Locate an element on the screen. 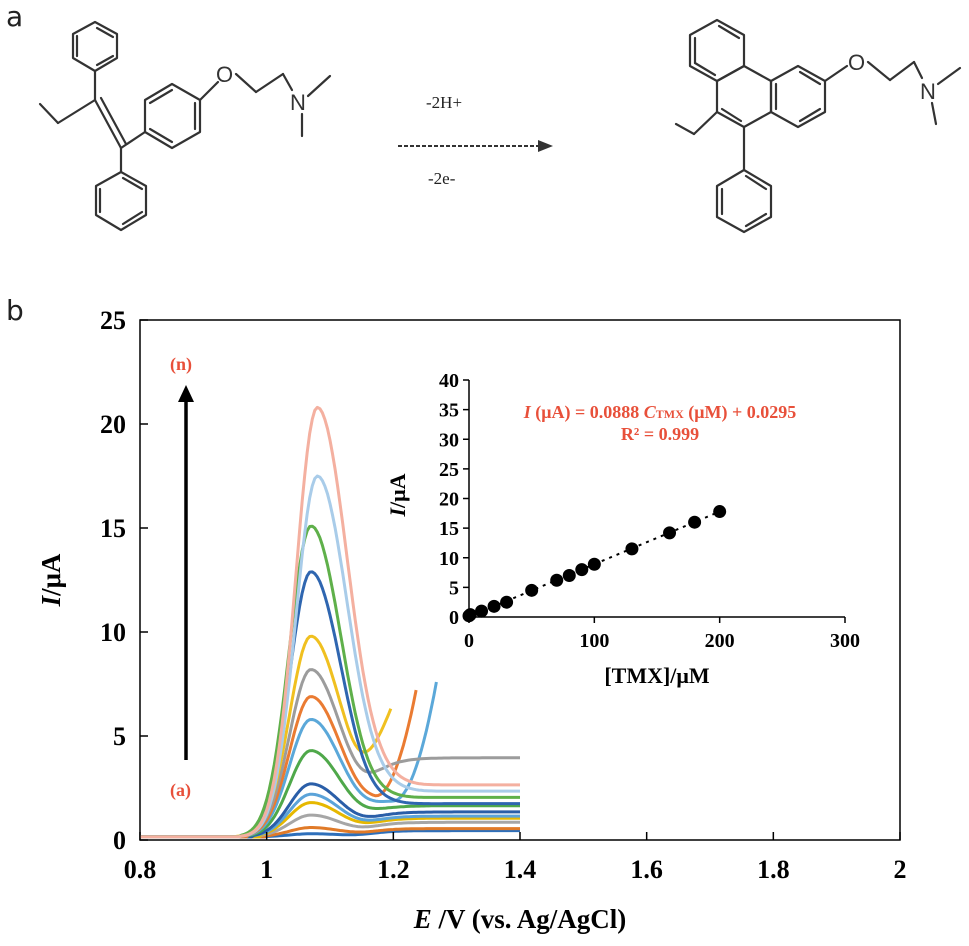 This screenshot has height=946, width=969. main-y-tick-label: 10 is located at coordinates (113, 632).